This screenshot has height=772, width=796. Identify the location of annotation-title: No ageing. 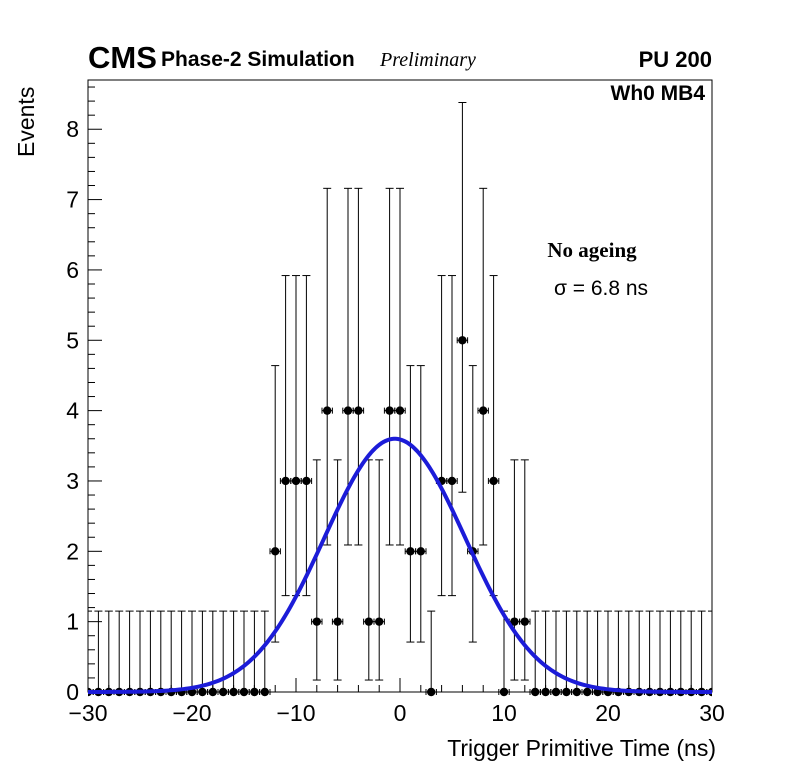
(592, 250).